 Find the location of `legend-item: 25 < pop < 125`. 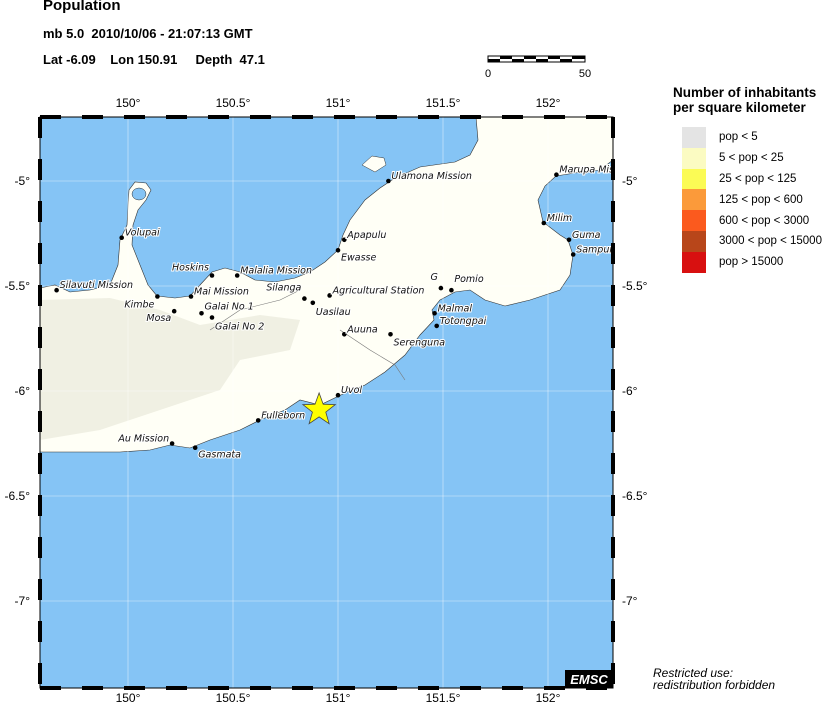

legend-item: 25 < pop < 125 is located at coordinates (752, 179).